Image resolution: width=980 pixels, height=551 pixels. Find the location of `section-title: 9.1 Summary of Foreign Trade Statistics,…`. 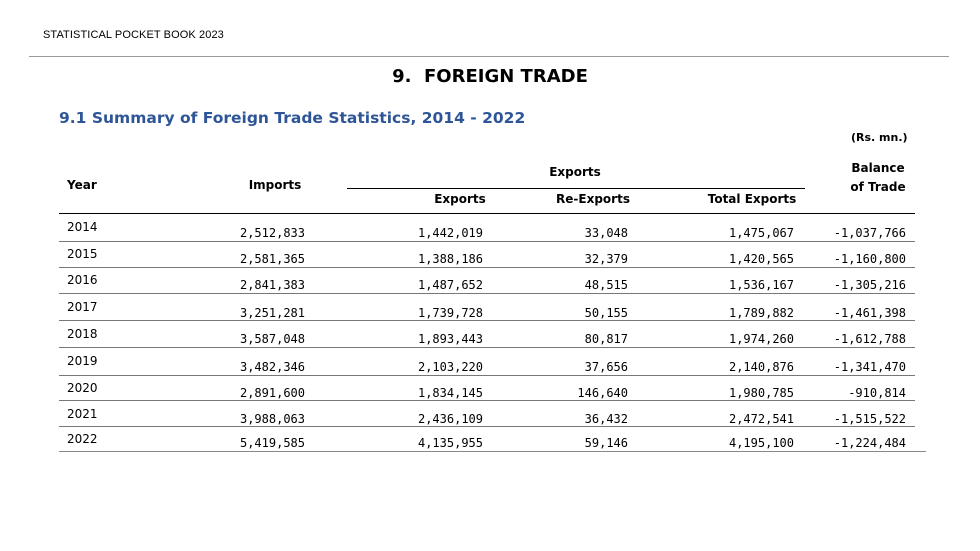

section-title: 9.1 Summary of Foreign Trade Statistics,… is located at coordinates (292, 118).